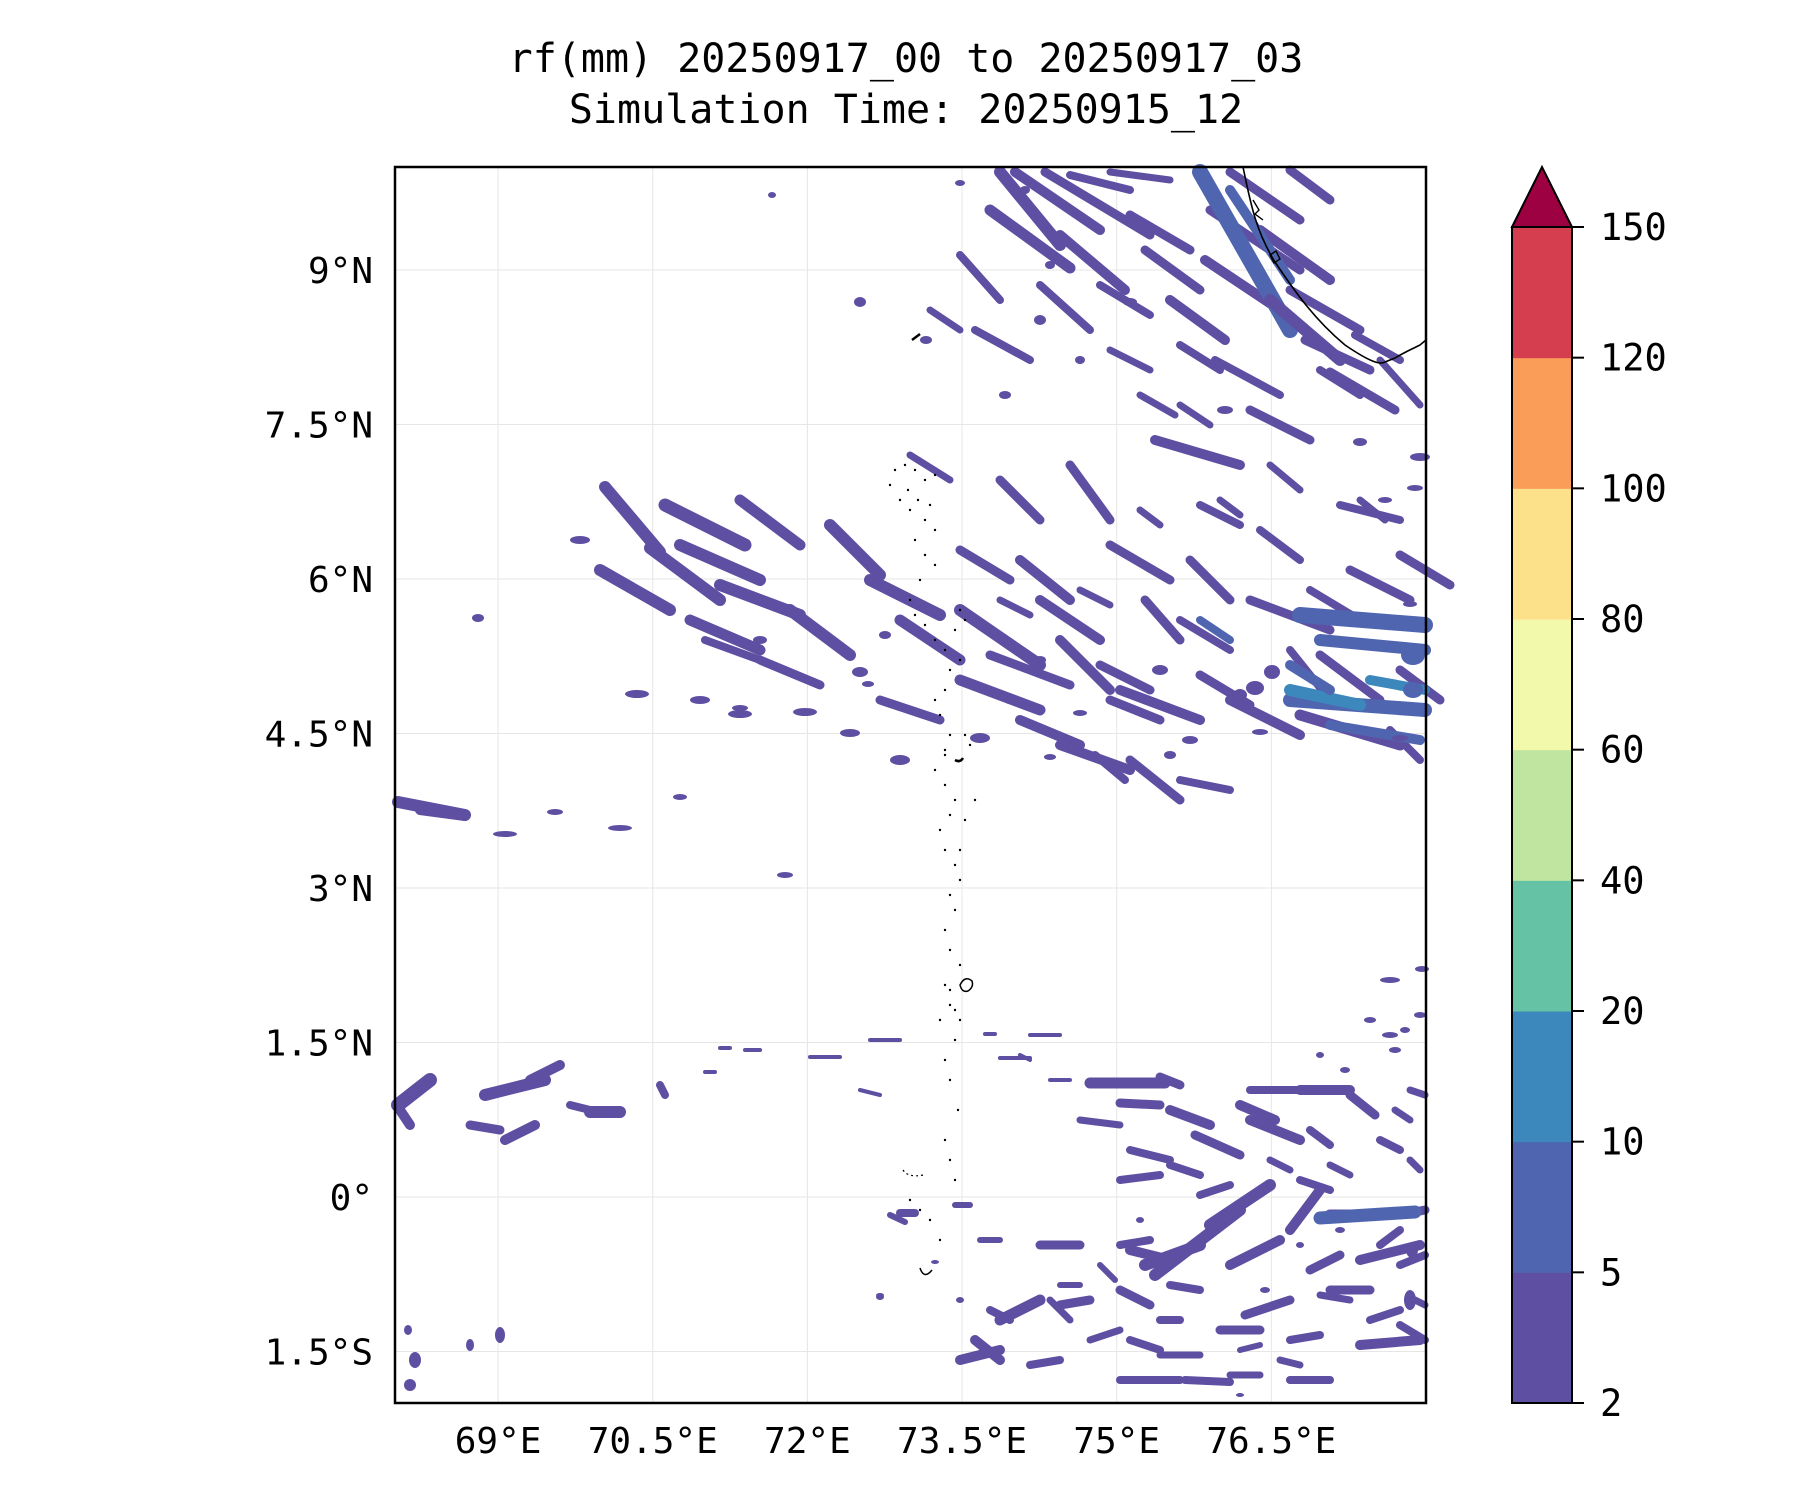 This screenshot has width=1800, height=1504. Describe the element at coordinates (1588, 794) in the screenshot. I see `colorbar: 2 5 10 20 40 60 80 100 120 150` at that location.